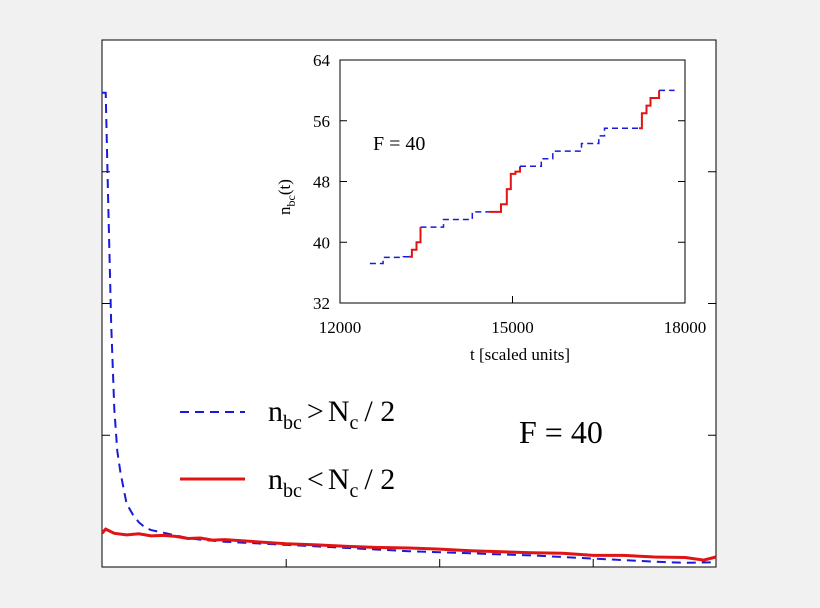  Describe the element at coordinates (287, 448) in the screenshot. I see `outer-legend: nbc > Nc/ 2 nbc < Nc/ 2` at that location.